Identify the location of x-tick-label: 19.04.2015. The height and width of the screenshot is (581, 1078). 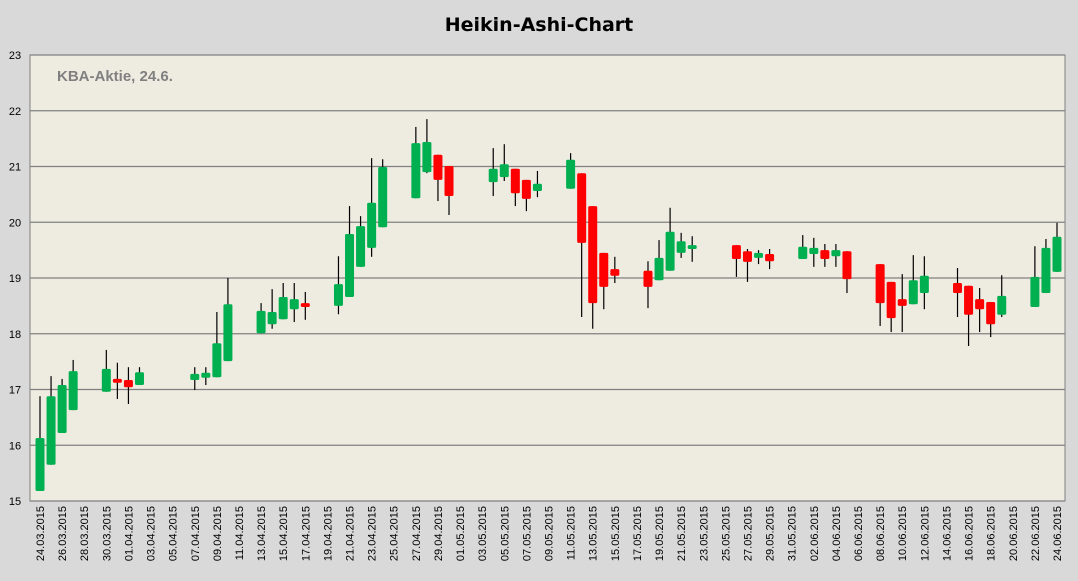
(328, 533).